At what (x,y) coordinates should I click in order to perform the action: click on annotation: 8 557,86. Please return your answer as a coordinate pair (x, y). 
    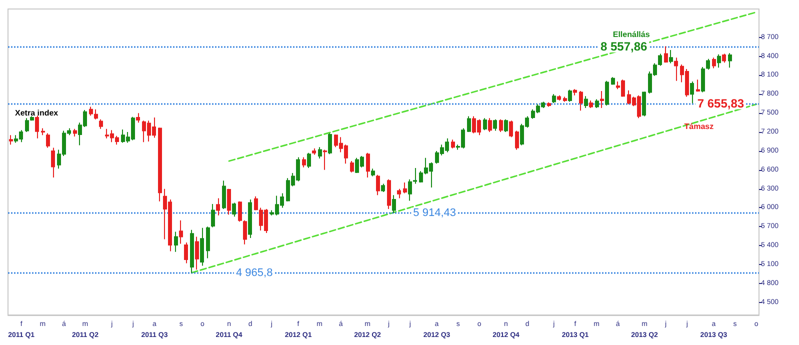
    Looking at the image, I should click on (624, 46).